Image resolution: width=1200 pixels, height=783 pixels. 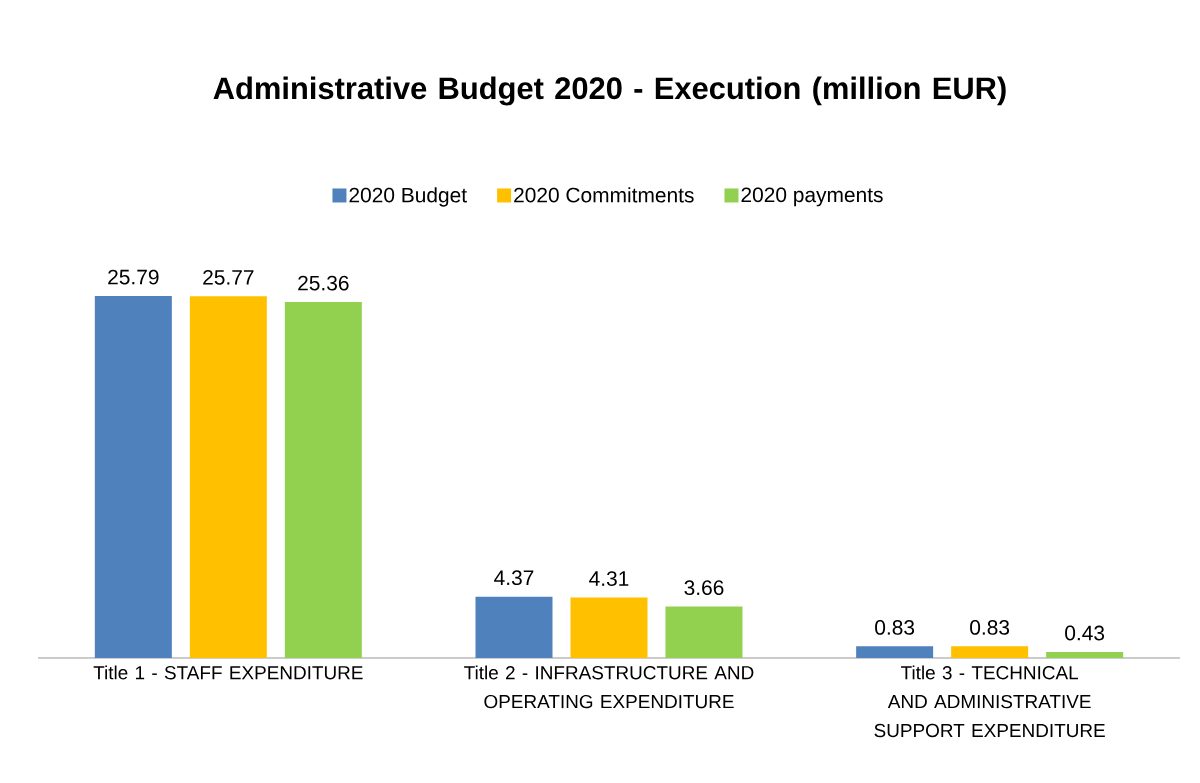 What do you see at coordinates (609, 687) in the screenshot?
I see `x-tick-label: Title 2 - INFRASTRUCTURE AND OPERATING EXPENDITURE` at bounding box center [609, 687].